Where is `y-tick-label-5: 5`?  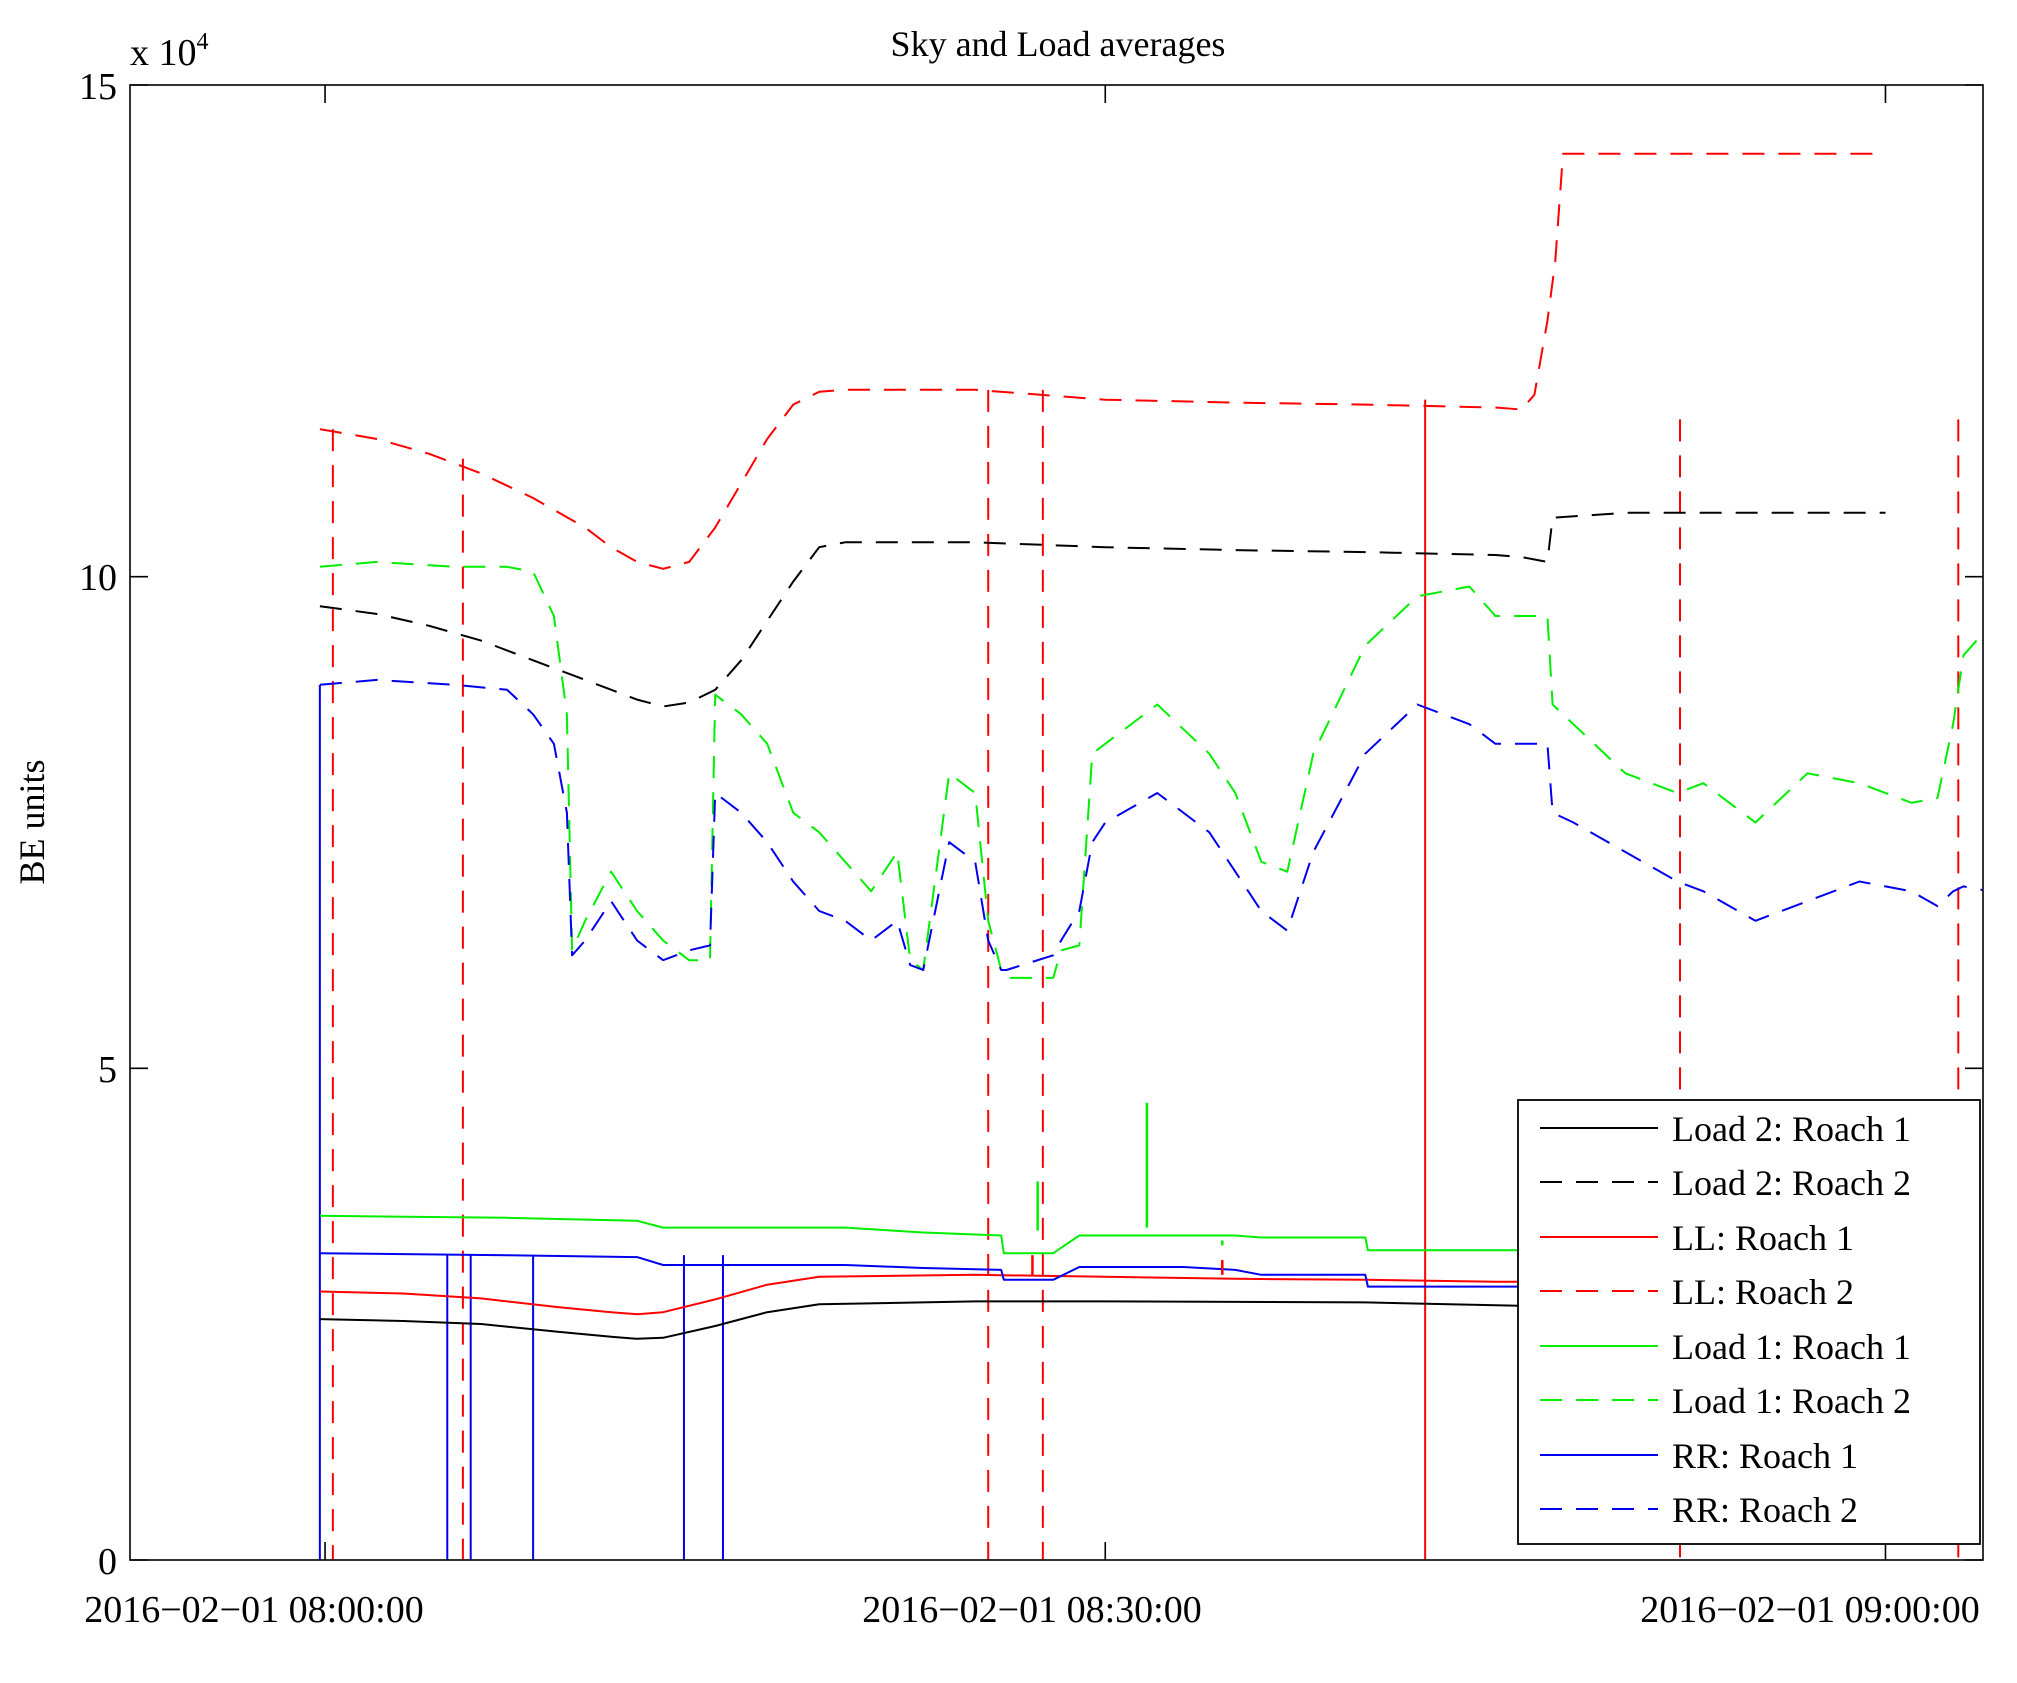
y-tick-label-5: 5 is located at coordinates (107, 1070).